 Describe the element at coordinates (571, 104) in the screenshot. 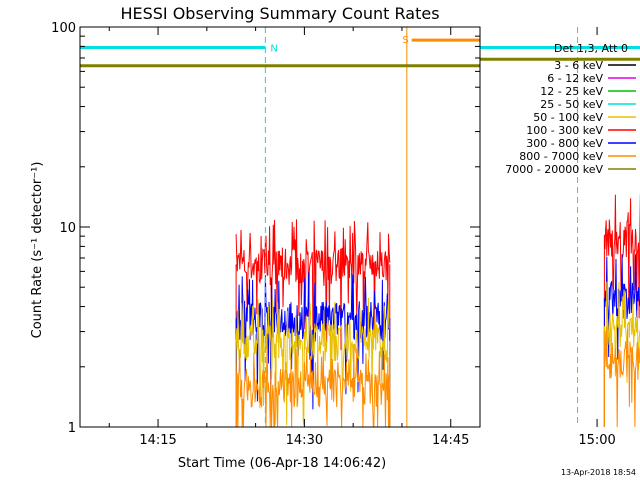

I see `legend-label: 25 - 50 keV` at that location.